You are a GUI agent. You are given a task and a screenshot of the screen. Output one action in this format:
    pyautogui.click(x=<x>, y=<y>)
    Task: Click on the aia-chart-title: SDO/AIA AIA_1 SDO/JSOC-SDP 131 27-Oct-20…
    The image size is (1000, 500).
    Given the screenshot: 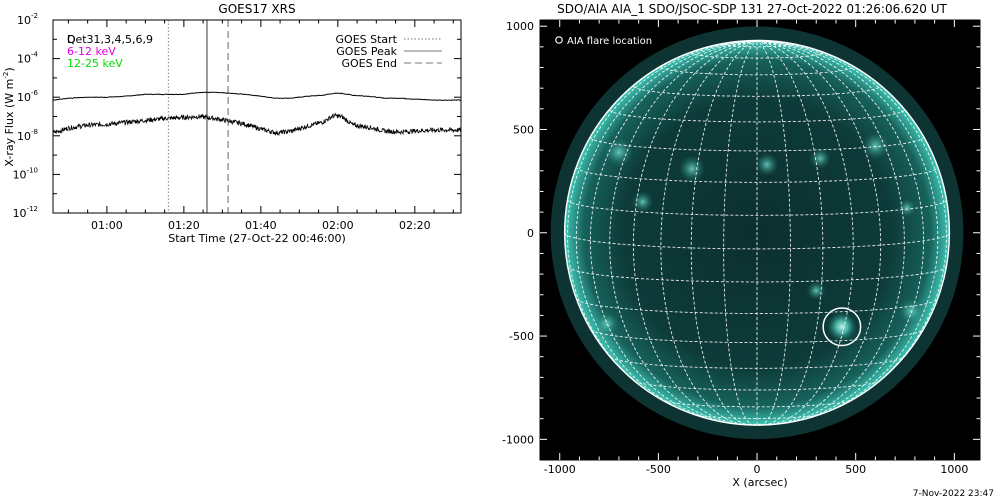 What is the action you would take?
    pyautogui.click(x=752, y=9)
    